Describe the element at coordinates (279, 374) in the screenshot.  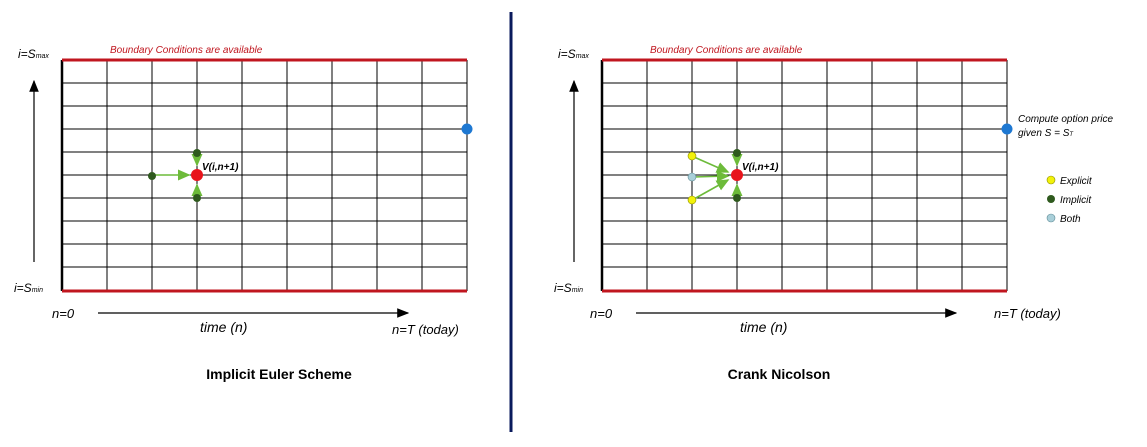
I see `panel-title: Implicit Euler Scheme` at that location.